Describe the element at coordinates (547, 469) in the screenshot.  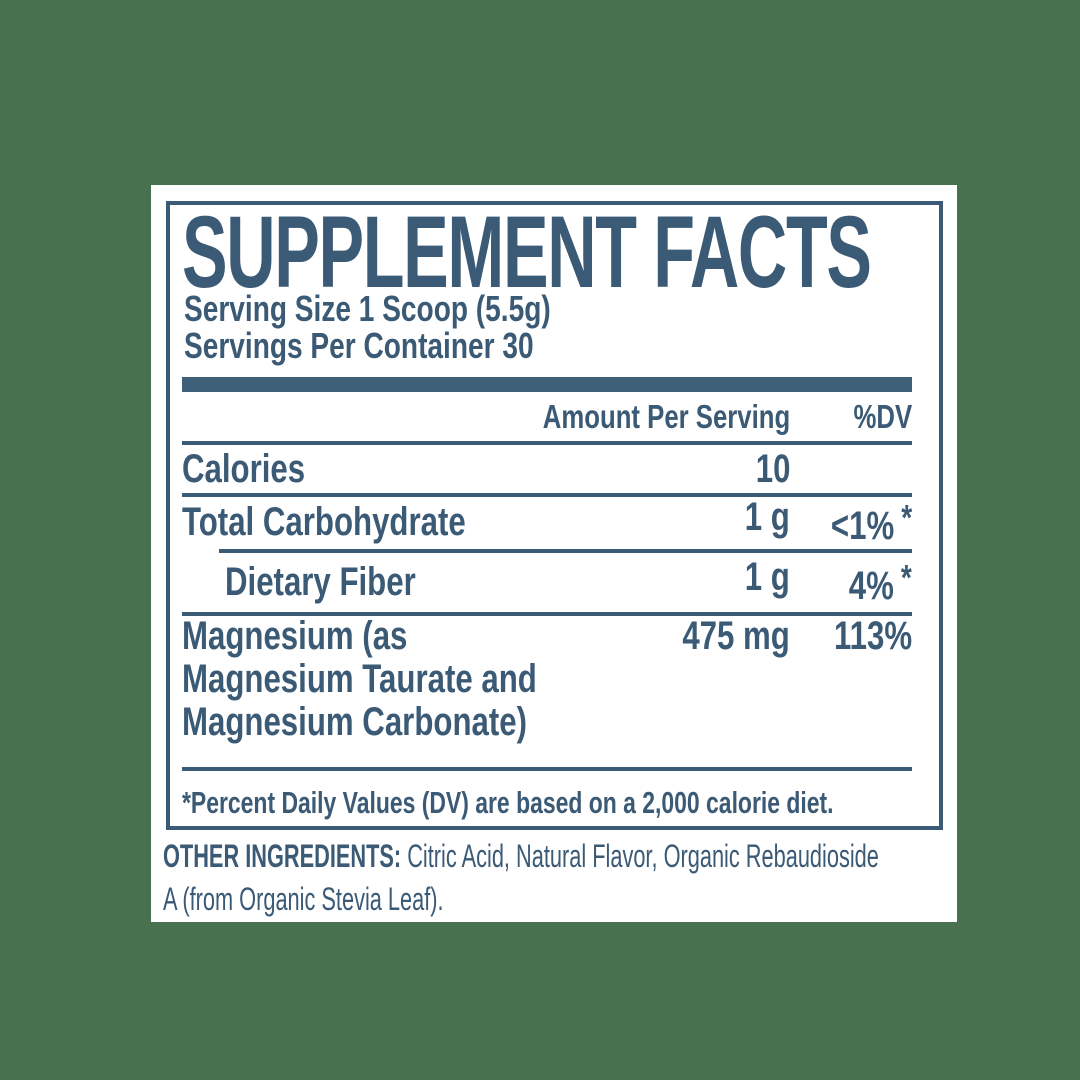
I see `row-calories: Calories 10` at that location.